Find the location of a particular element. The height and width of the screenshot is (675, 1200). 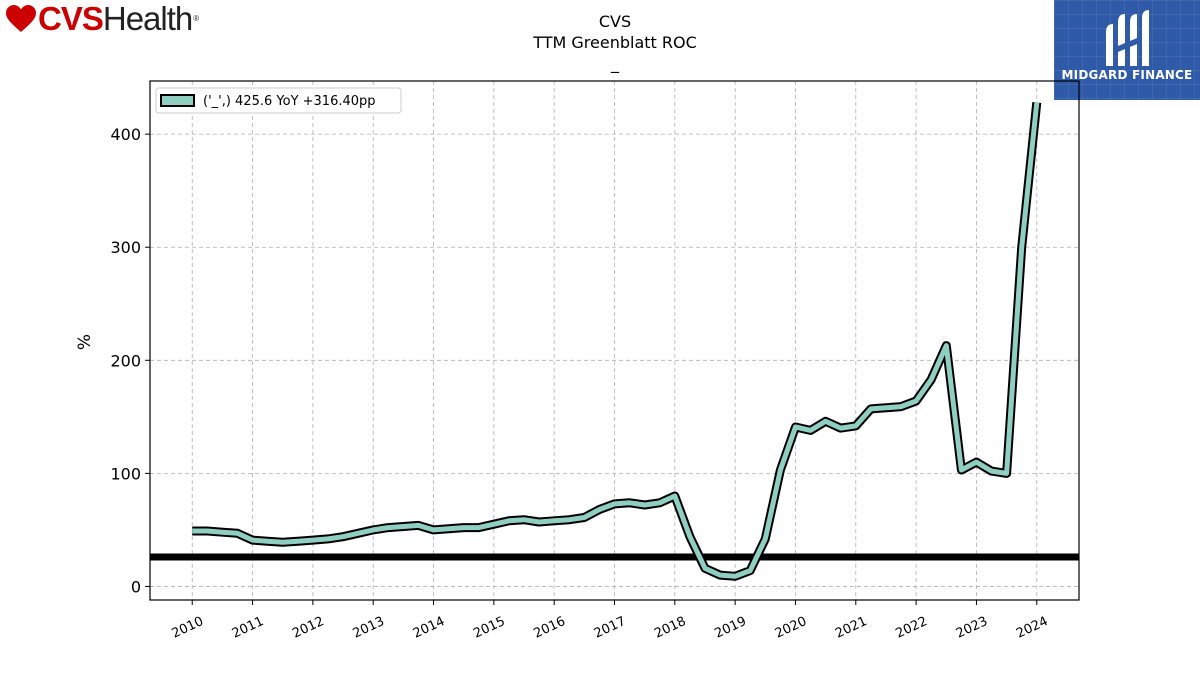

chart-title-line-2: TTM Greenblatt ROC is located at coordinates (614, 42).